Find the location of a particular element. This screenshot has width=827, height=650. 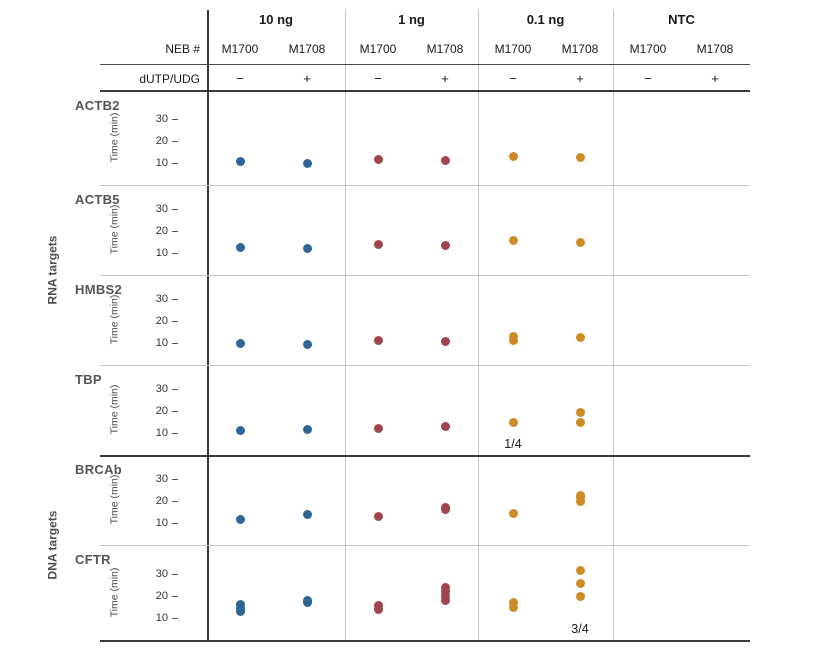

target-name: ACTB5 is located at coordinates (97, 199).